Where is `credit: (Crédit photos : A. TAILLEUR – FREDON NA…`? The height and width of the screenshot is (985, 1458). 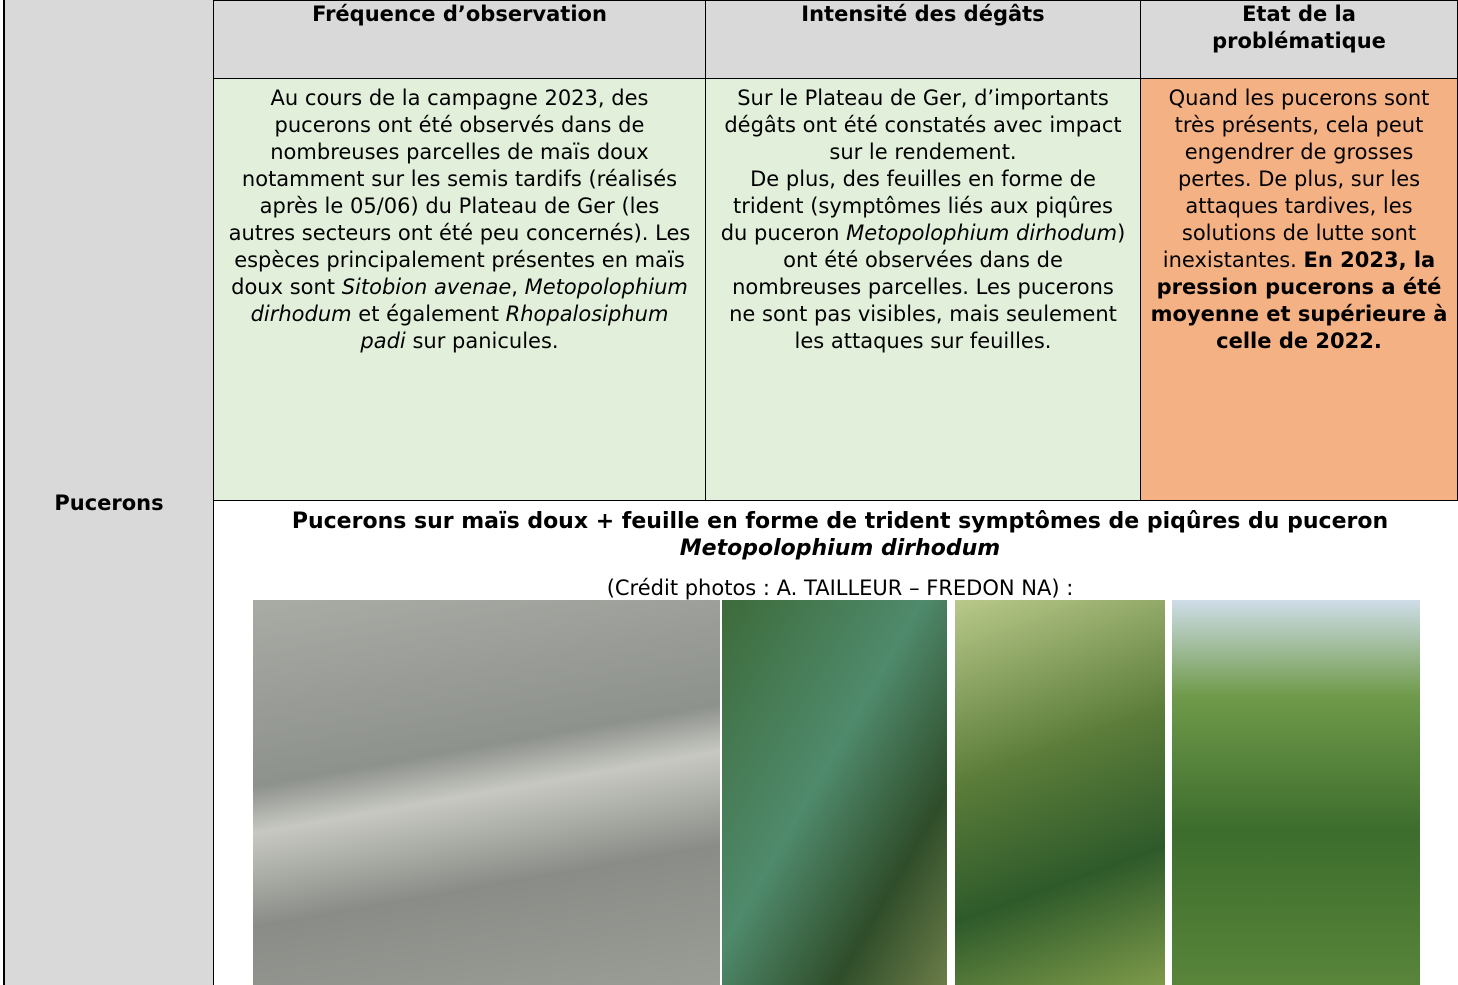 credit: (Crédit photos : A. TAILLEUR – FREDON NA… is located at coordinates (840, 588).